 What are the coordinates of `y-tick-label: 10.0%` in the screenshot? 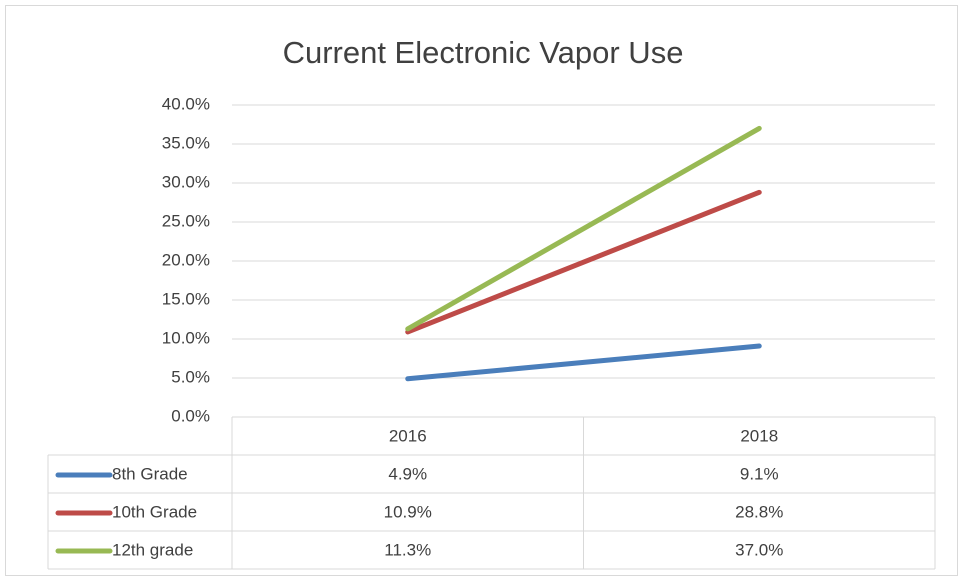 It's located at (186, 337).